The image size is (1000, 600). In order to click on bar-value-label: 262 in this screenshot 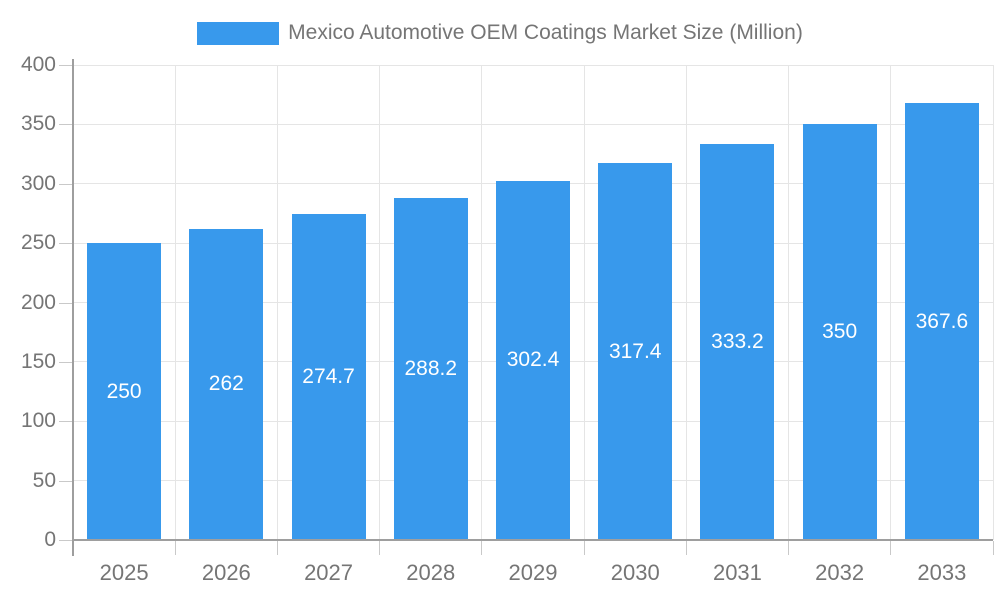, I will do `click(226, 384)`.